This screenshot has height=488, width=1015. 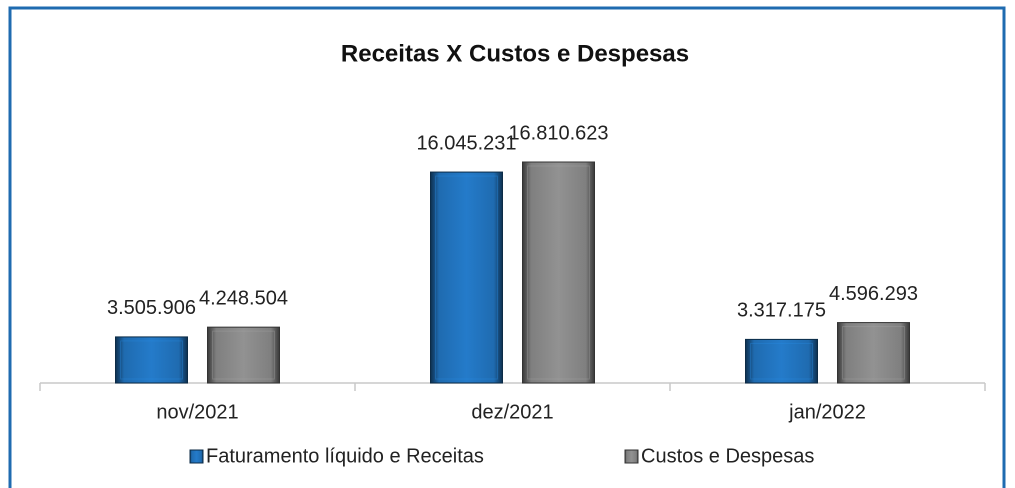 What do you see at coordinates (827, 412) in the screenshot?
I see `x-tick-label: jan/2022` at bounding box center [827, 412].